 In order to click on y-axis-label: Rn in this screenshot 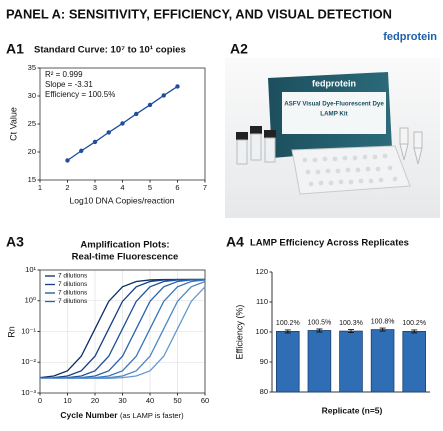, I will do `click(11, 332)`.